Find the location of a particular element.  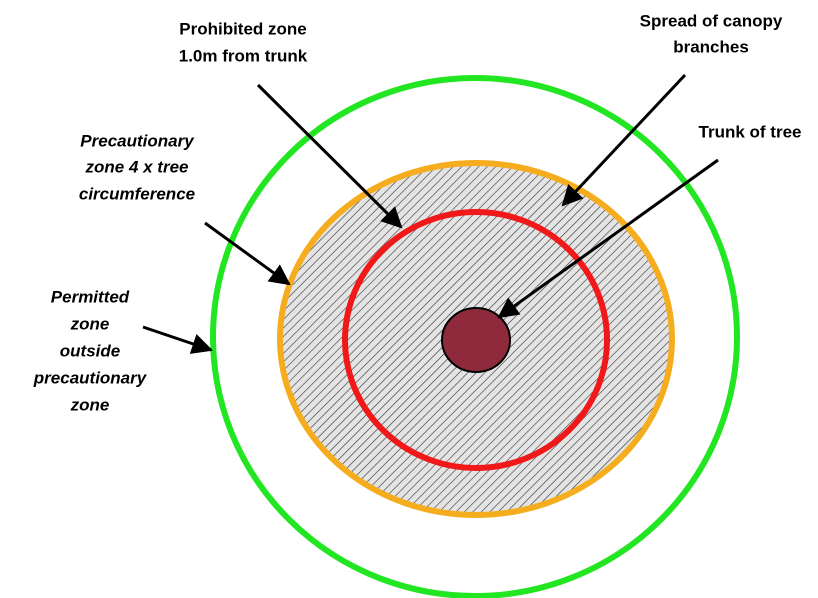

label: Trunk of tree is located at coordinates (750, 131).